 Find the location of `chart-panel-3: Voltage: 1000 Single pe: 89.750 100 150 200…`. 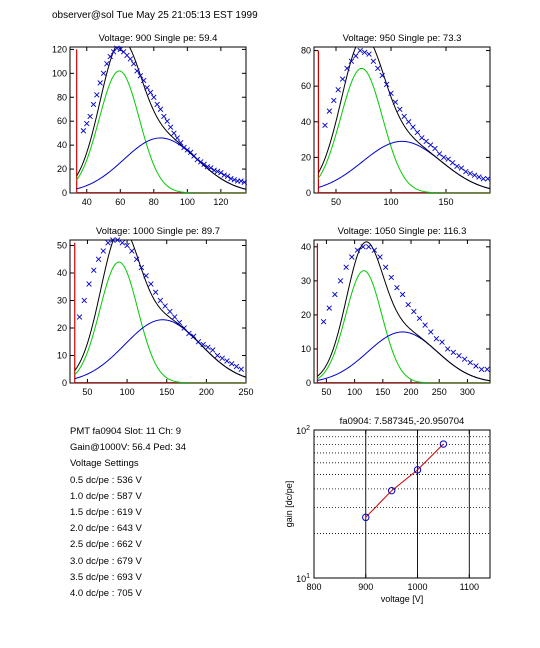

chart-panel-3: Voltage: 1000 Single pe: 89.750 100 150 200… is located at coordinates (155, 311).